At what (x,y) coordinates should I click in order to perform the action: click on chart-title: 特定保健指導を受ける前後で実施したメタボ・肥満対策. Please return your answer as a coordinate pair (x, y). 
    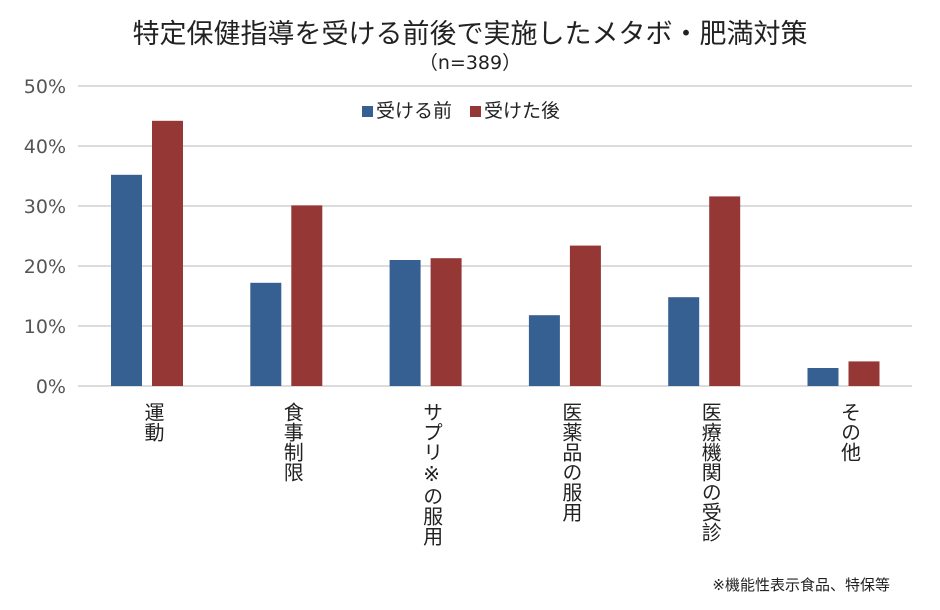
    Looking at the image, I should click on (470, 34).